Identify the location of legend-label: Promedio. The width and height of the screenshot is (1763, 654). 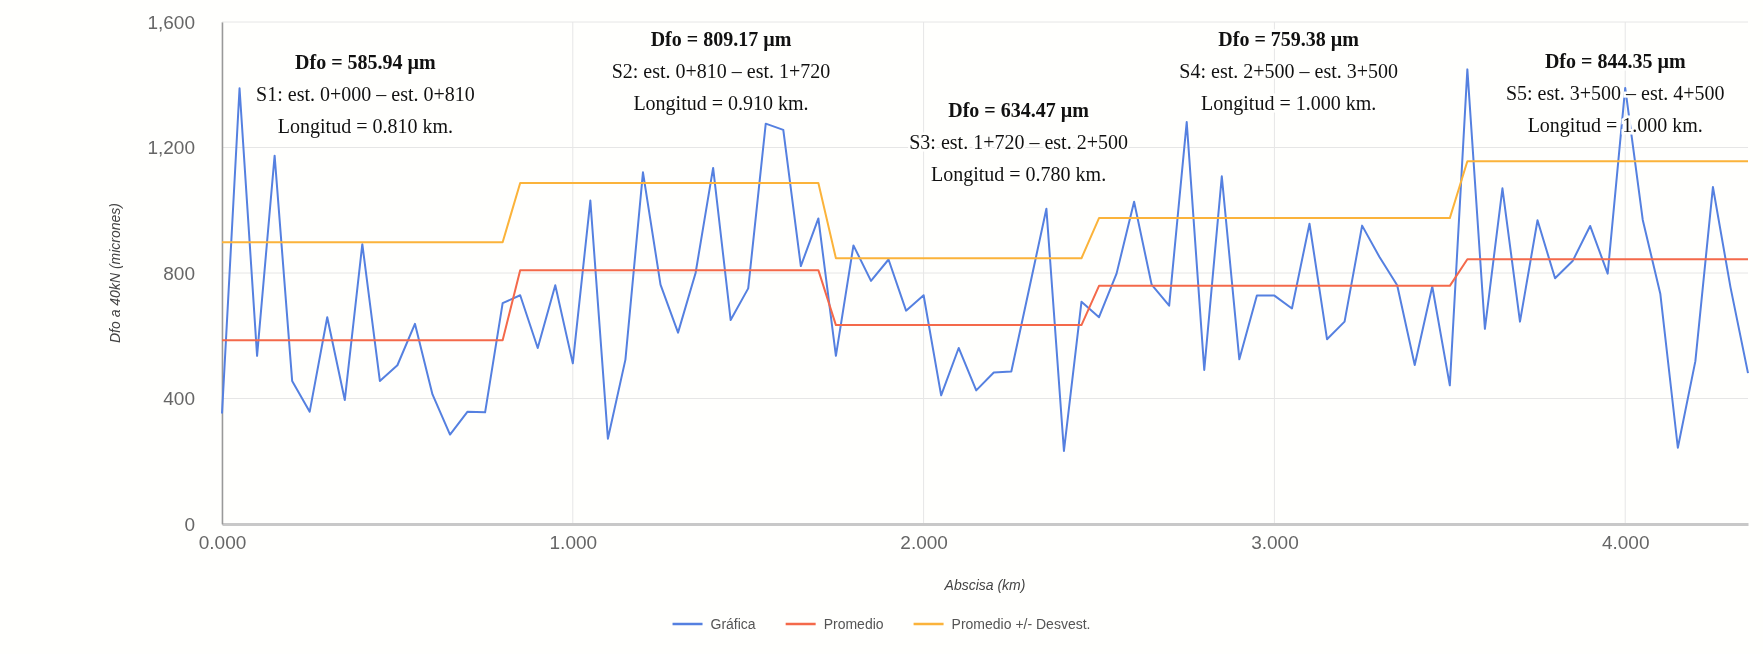
(853, 624).